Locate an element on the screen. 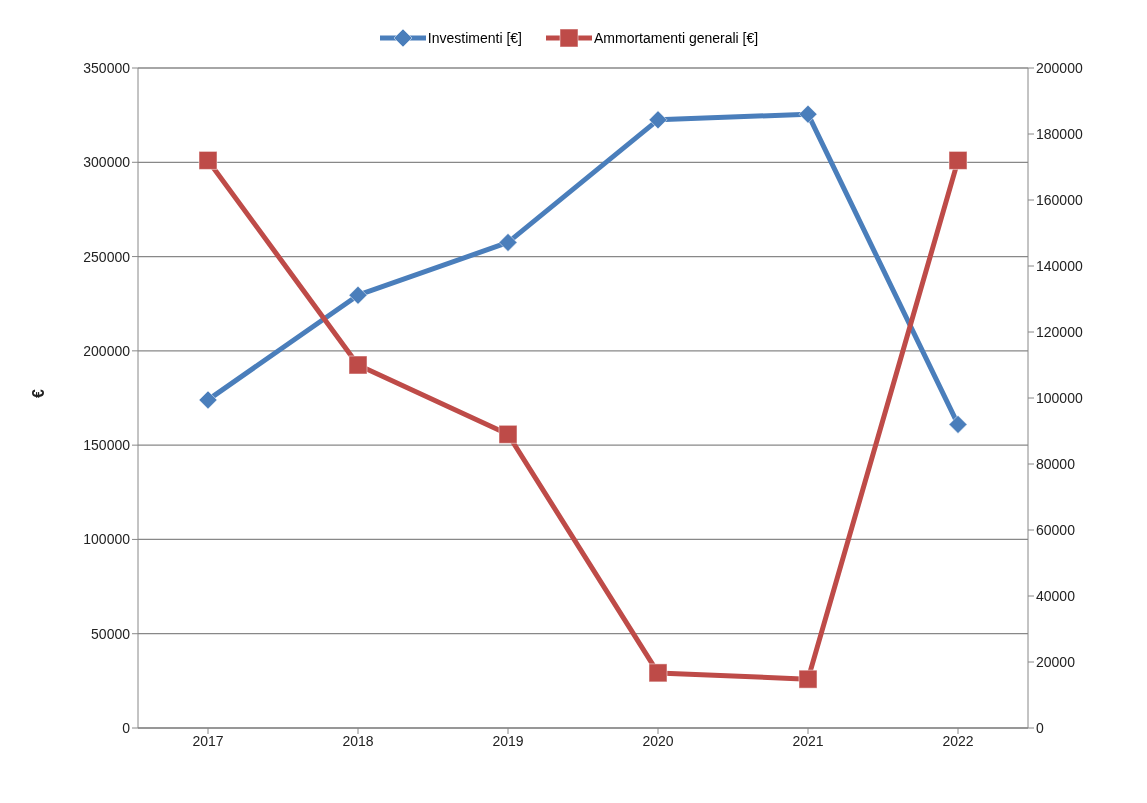 Image resolution: width=1147 pixels, height=803 pixels. y2-tick-label: 0 is located at coordinates (1040, 727).